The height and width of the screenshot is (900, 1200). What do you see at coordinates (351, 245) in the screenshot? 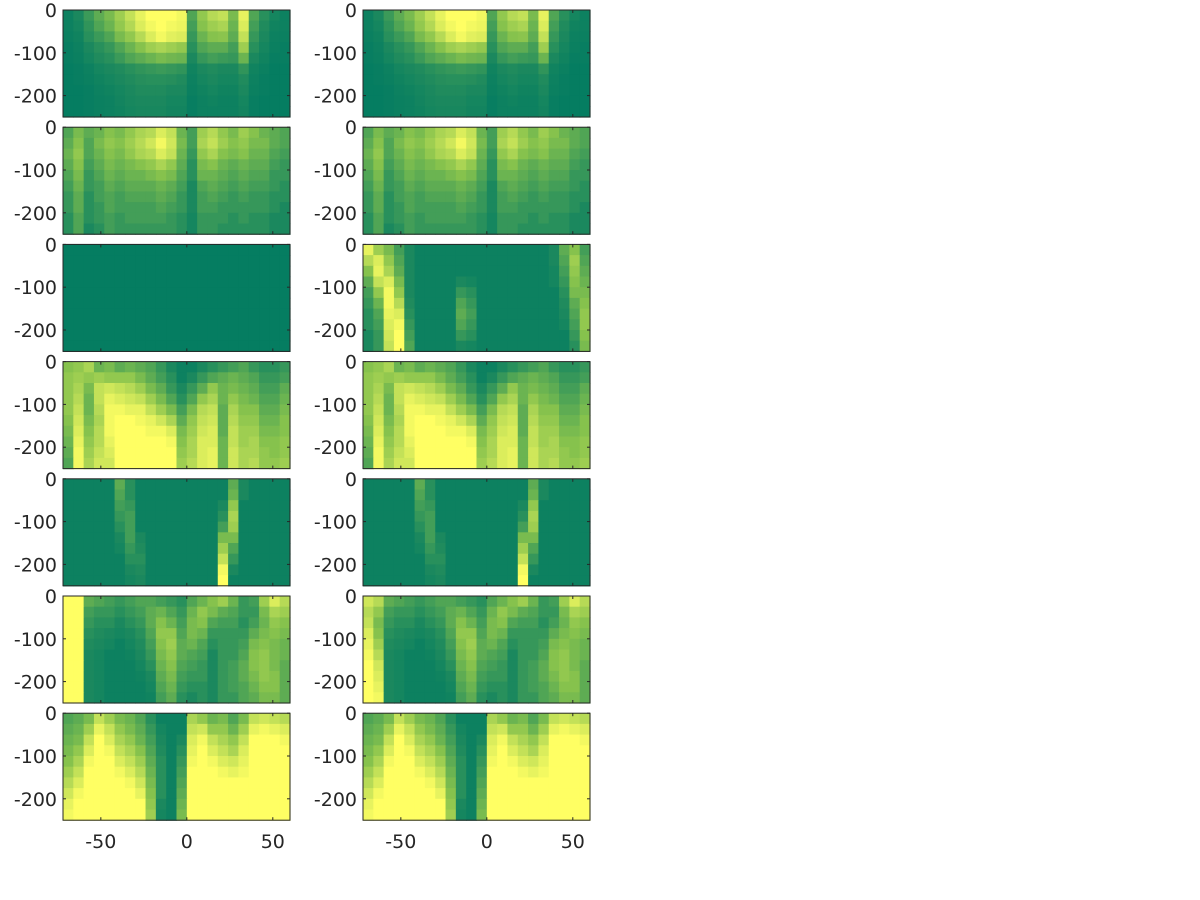
I see `y-tick-label: 0` at bounding box center [351, 245].